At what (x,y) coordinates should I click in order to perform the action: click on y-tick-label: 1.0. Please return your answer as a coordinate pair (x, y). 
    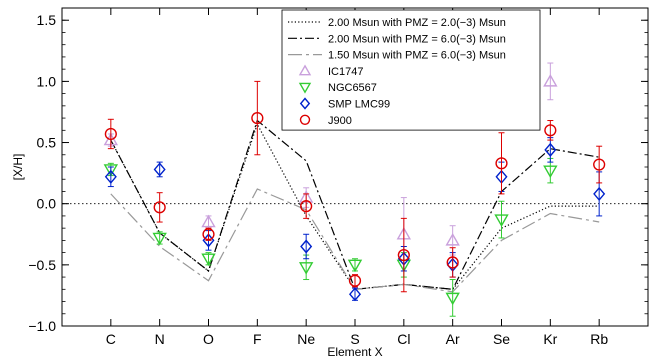
    Looking at the image, I should click on (47, 81).